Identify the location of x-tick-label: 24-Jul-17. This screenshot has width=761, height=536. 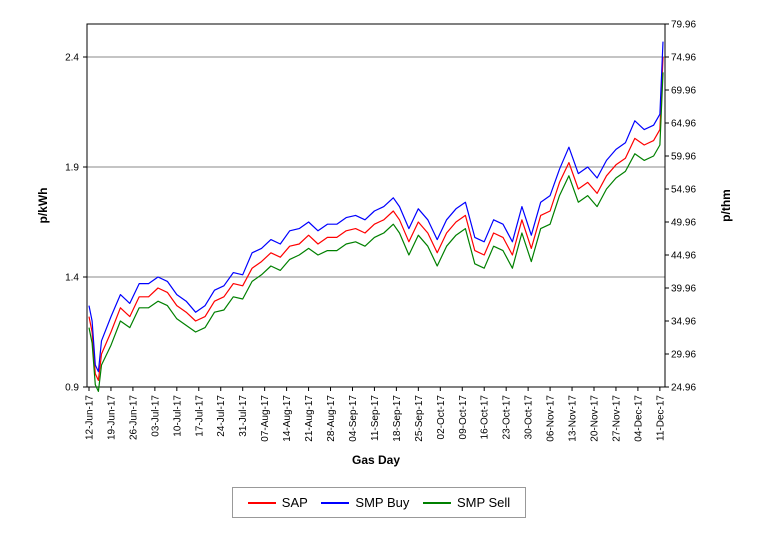
(221, 416).